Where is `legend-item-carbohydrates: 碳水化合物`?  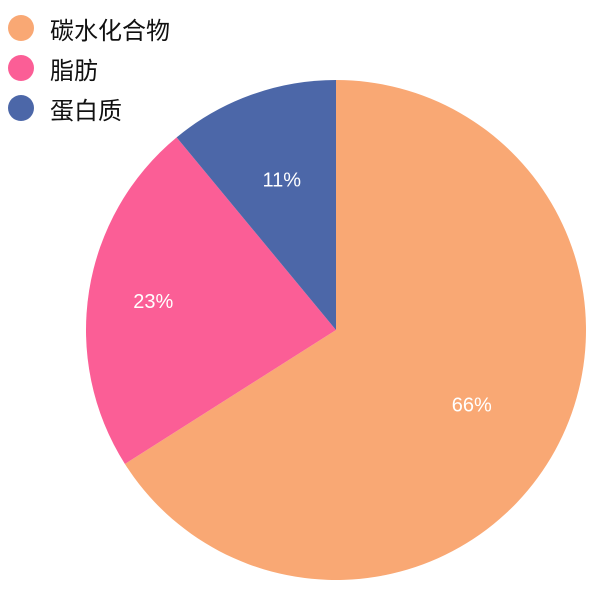
legend-item-carbohydrates: 碳水化合物 is located at coordinates (89, 28).